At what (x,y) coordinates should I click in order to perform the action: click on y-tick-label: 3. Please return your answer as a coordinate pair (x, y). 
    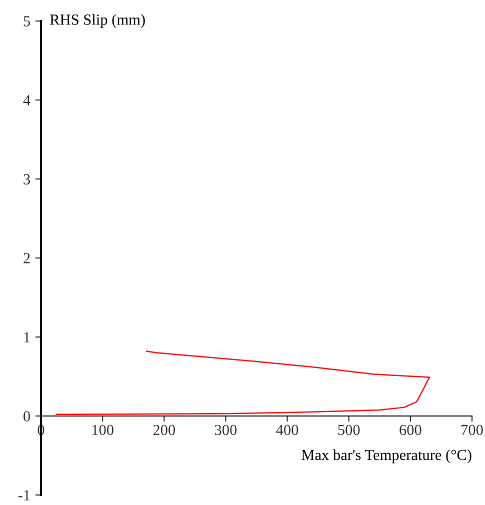
    Looking at the image, I should click on (27, 179).